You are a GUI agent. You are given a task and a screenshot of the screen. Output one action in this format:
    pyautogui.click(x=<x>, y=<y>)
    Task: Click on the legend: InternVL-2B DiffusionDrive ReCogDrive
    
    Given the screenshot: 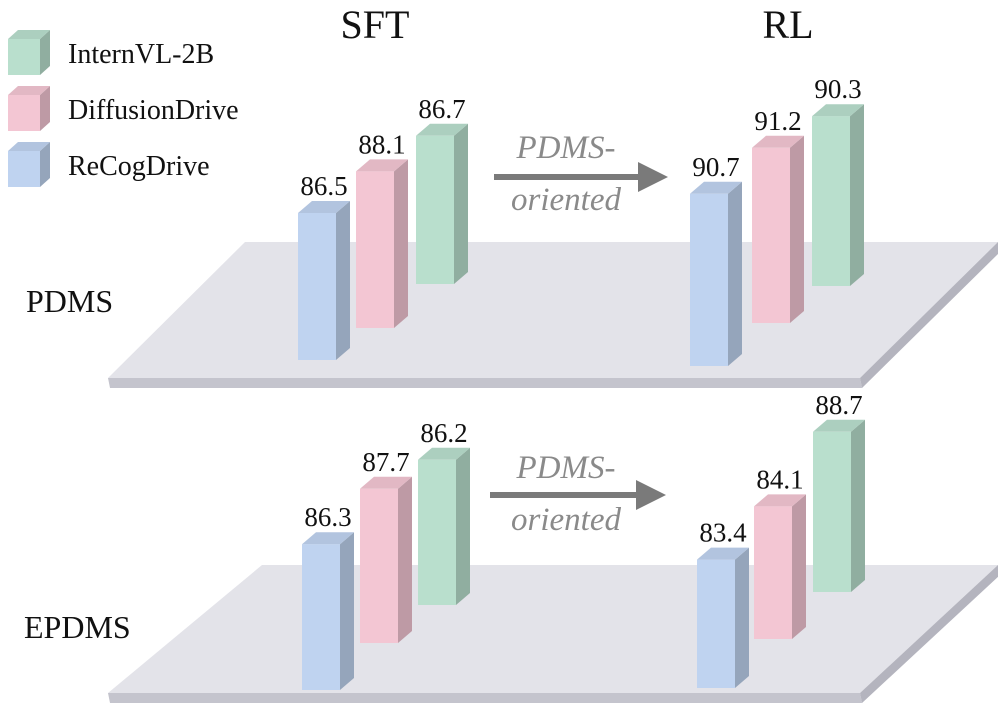 What is the action you would take?
    pyautogui.click(x=123, y=108)
    